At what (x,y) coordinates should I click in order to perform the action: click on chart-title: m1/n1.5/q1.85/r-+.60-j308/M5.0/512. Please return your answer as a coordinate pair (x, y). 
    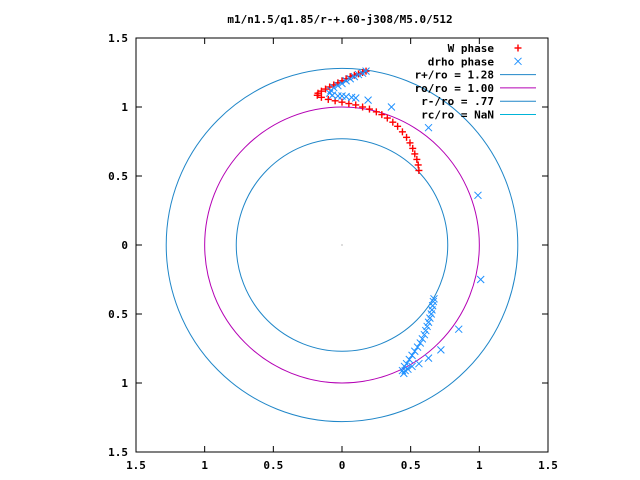
    Looking at the image, I should click on (339, 19).